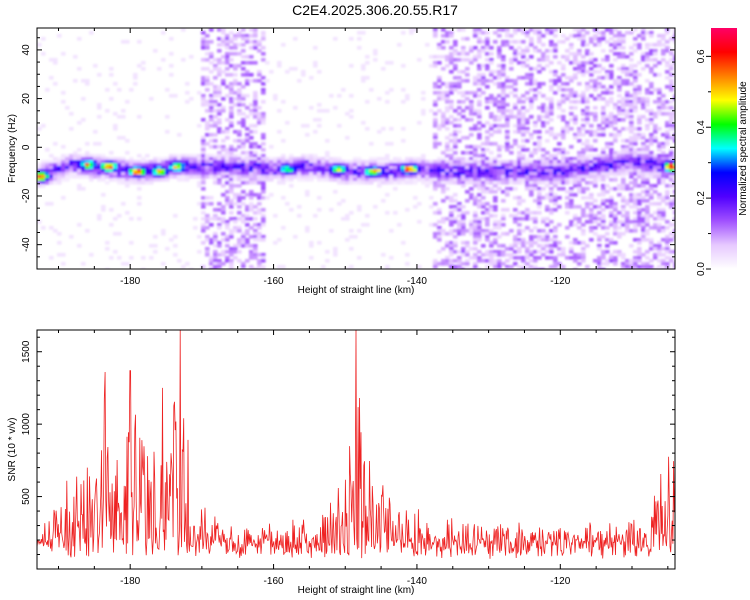 This screenshot has height=600, width=750. I want to click on x-tick-label: -180, so click(130, 281).